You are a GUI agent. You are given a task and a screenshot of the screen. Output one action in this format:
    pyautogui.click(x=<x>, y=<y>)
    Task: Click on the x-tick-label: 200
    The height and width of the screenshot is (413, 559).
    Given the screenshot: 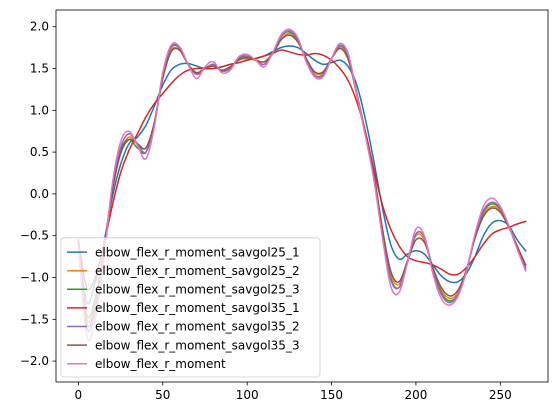 What is the action you would take?
    pyautogui.click(x=415, y=395)
    